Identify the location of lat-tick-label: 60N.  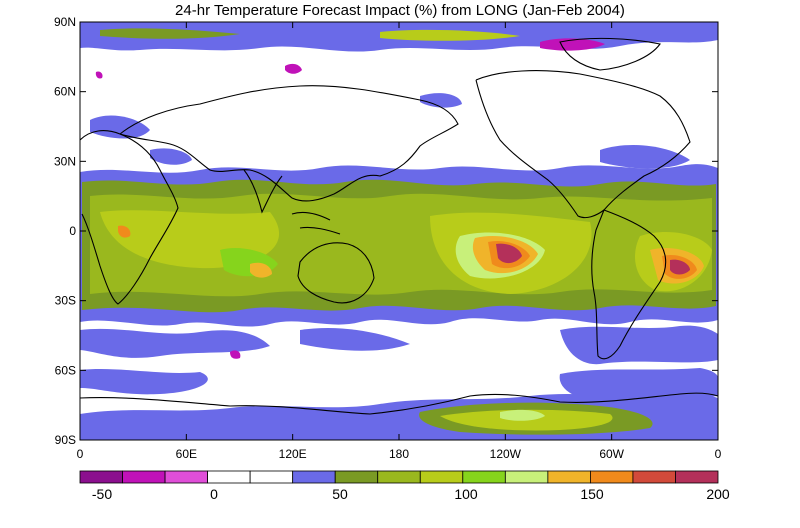
(65, 92).